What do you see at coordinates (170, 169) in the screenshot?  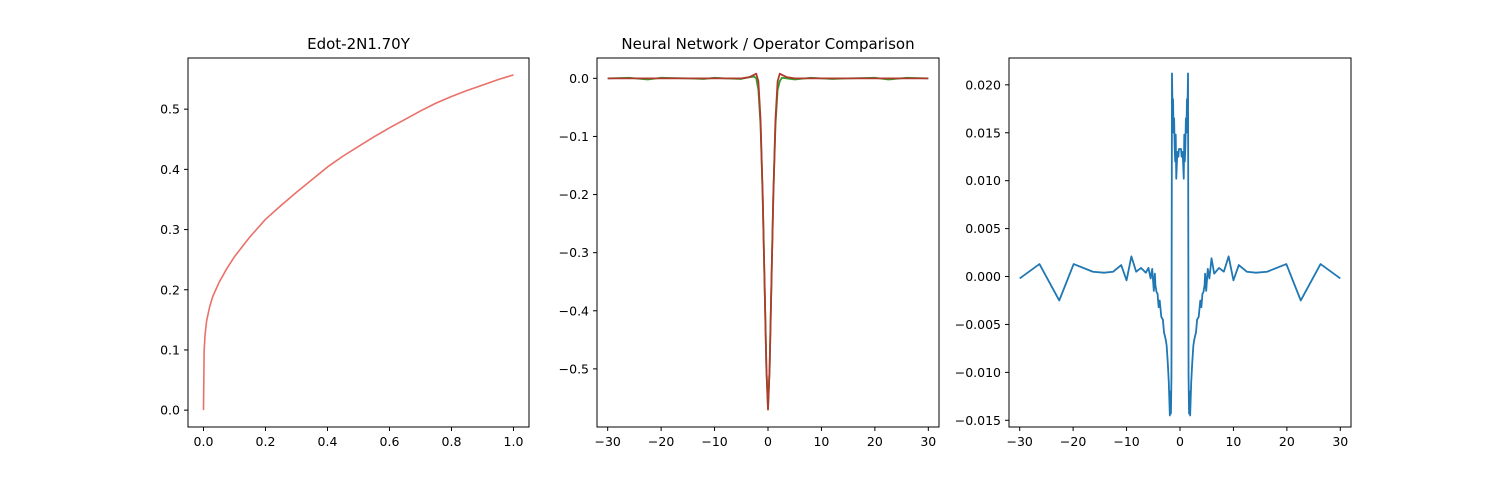 I see `y-tick-label: 0.4` at bounding box center [170, 169].